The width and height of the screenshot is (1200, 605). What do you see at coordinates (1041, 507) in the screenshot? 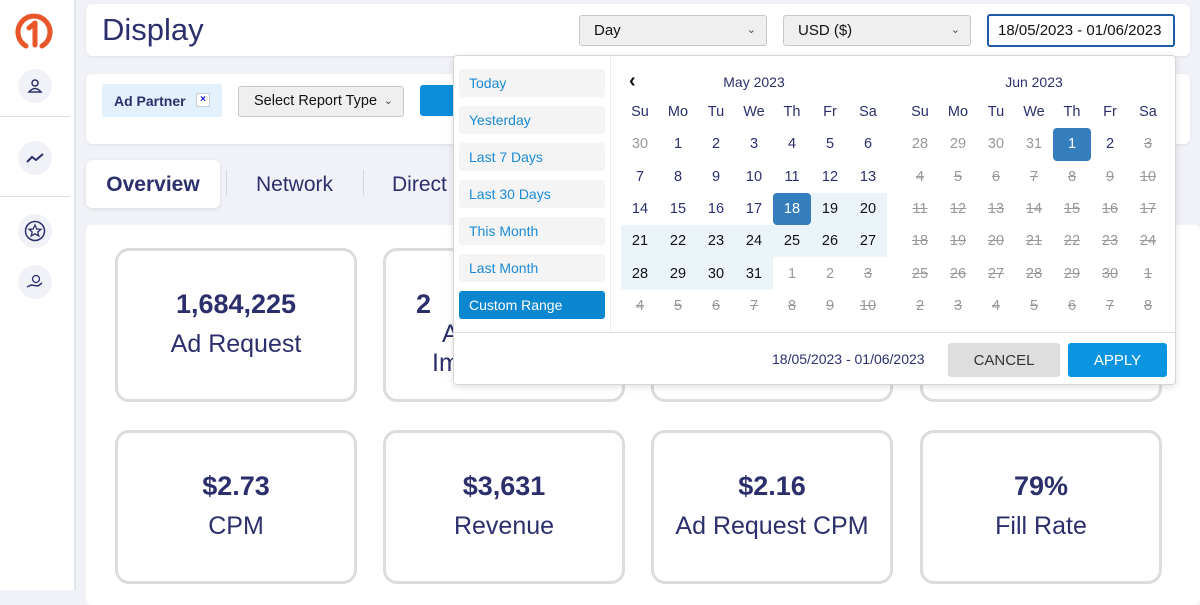
I see `stat-card-fill-rate: 79% Fill Rate` at bounding box center [1041, 507].